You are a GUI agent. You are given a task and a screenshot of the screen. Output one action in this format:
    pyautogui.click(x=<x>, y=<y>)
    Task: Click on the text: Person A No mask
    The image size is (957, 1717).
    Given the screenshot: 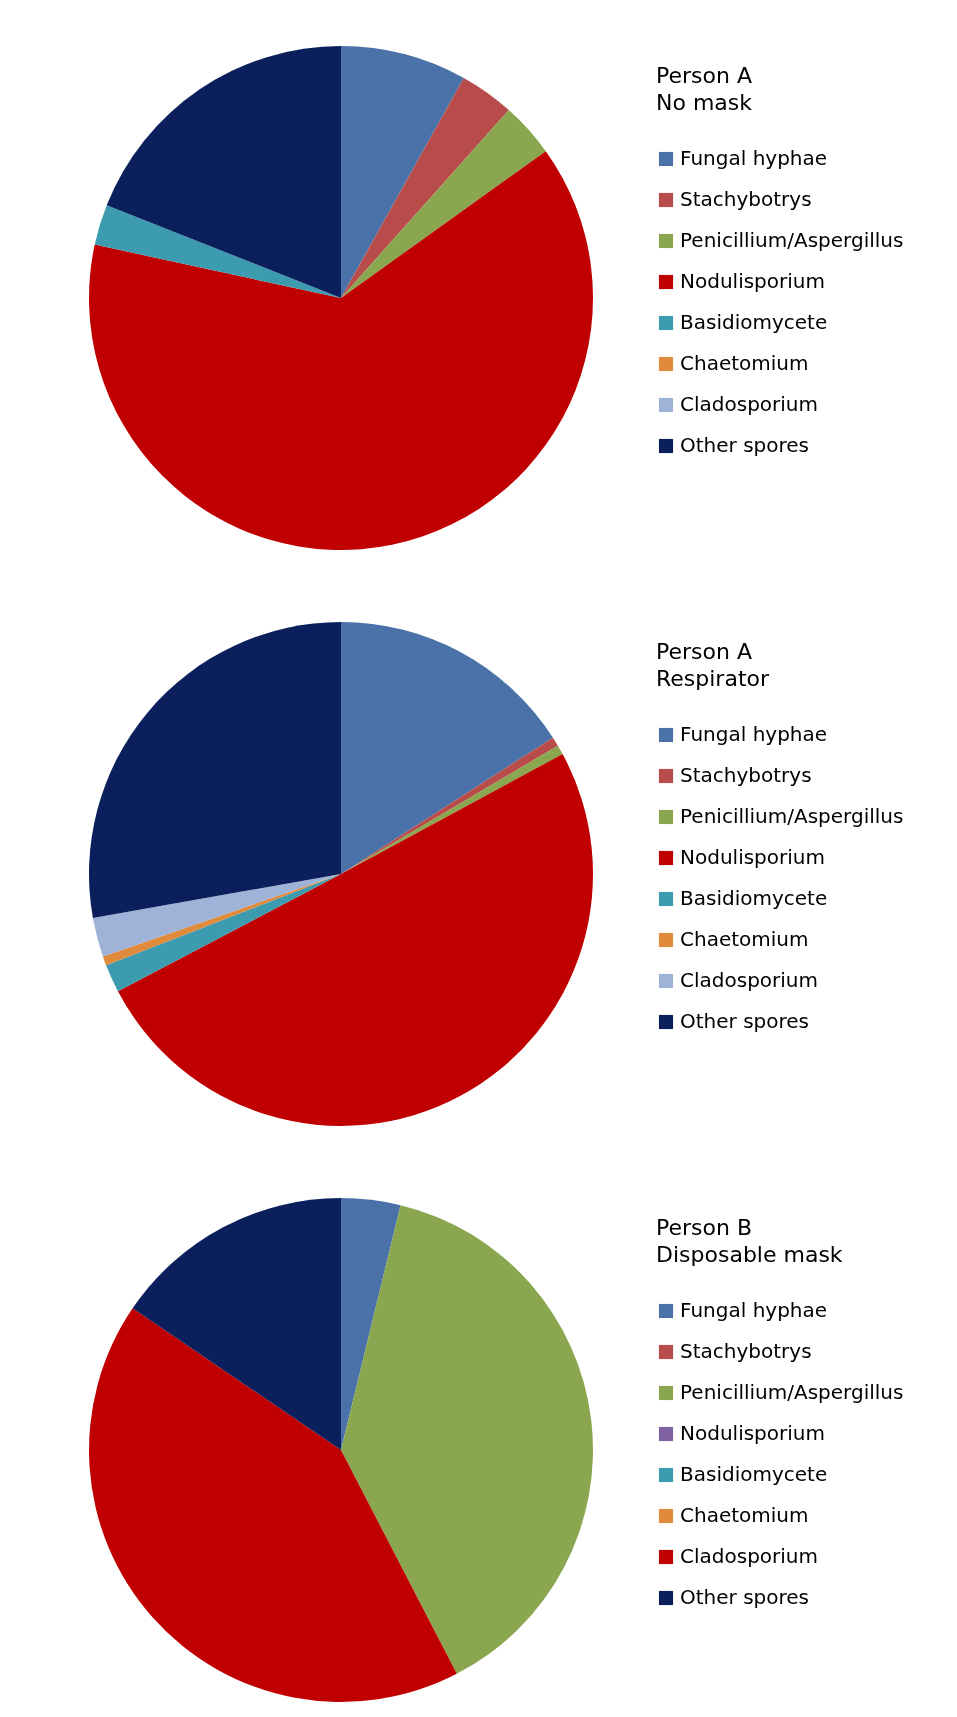 What is the action you would take?
    pyautogui.click(x=704, y=89)
    